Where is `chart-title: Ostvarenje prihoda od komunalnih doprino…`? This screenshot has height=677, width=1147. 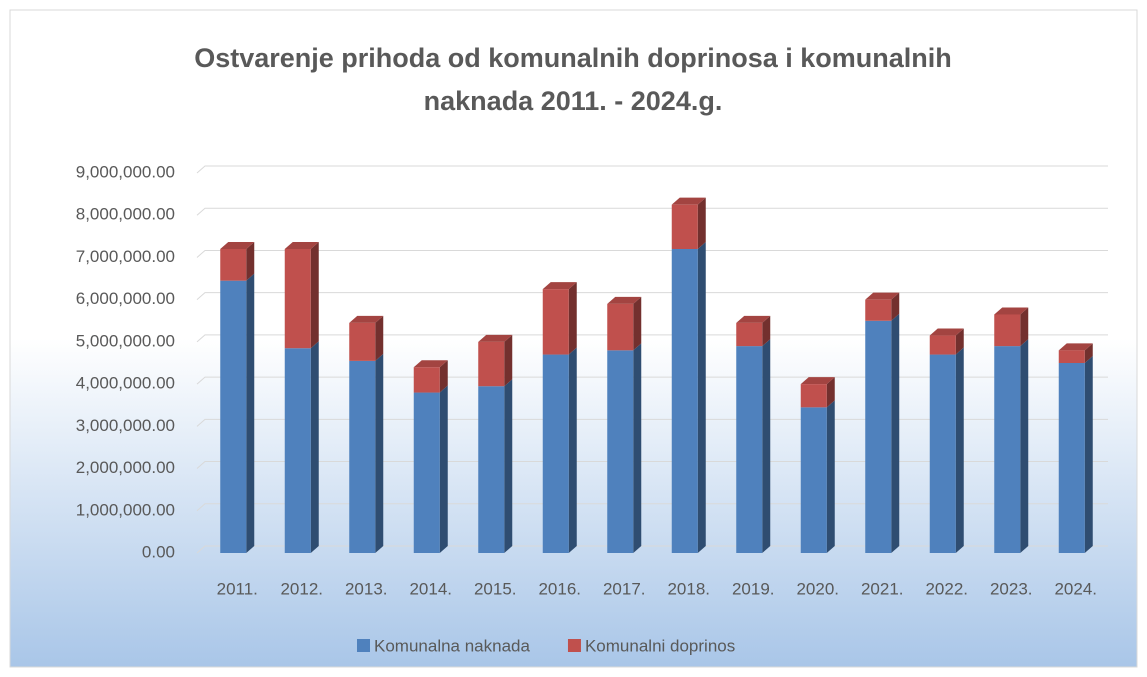
chart-title: Ostvarenje prihoda od komunalnih doprino… is located at coordinates (573, 79).